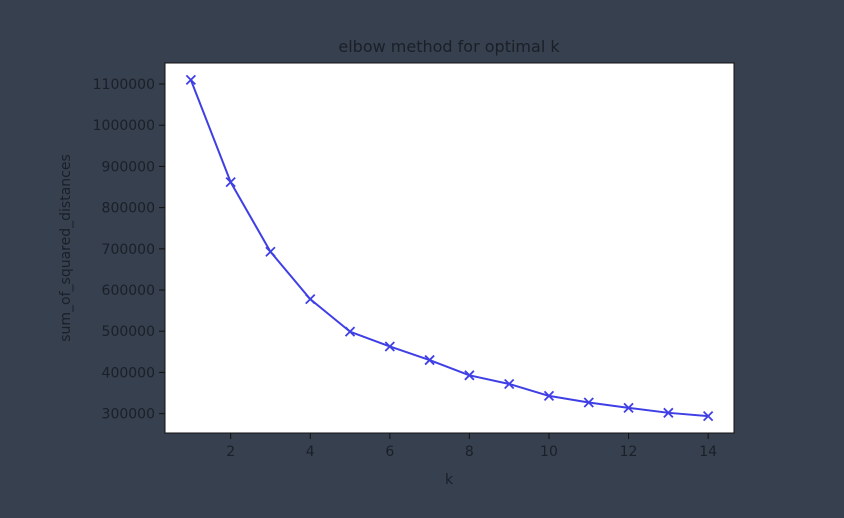 This screenshot has width=844, height=518. What do you see at coordinates (230, 452) in the screenshot?
I see `x-tick-label: 2` at bounding box center [230, 452].